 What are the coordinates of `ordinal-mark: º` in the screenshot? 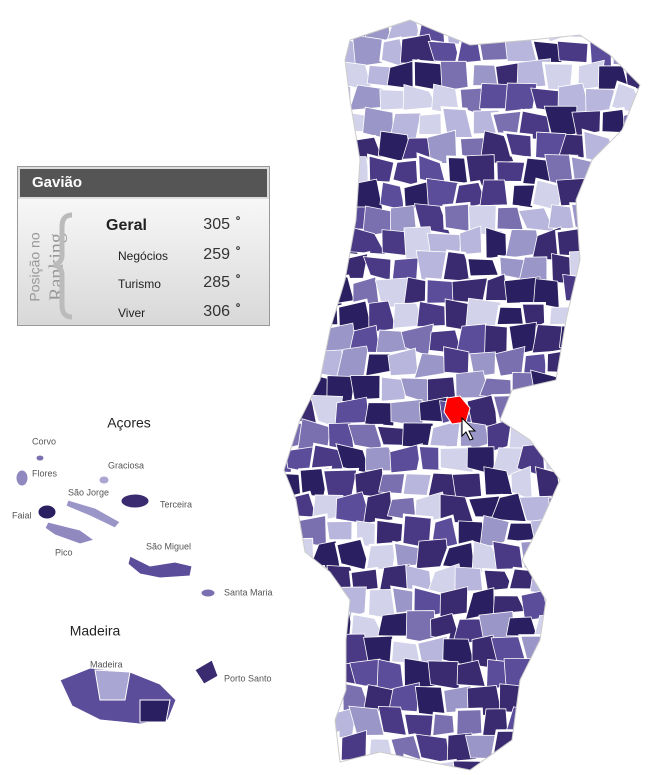 It's located at (237, 308).